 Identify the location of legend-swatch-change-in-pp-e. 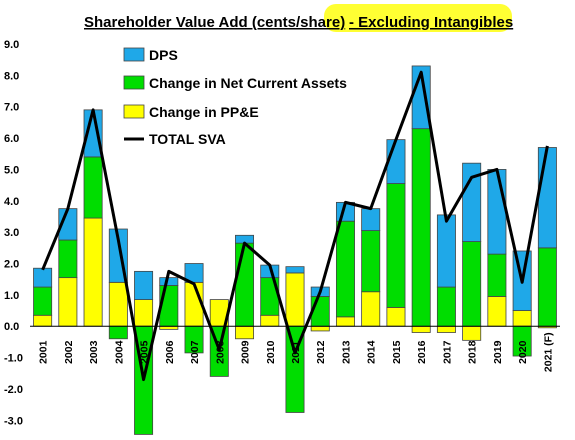
(134, 111).